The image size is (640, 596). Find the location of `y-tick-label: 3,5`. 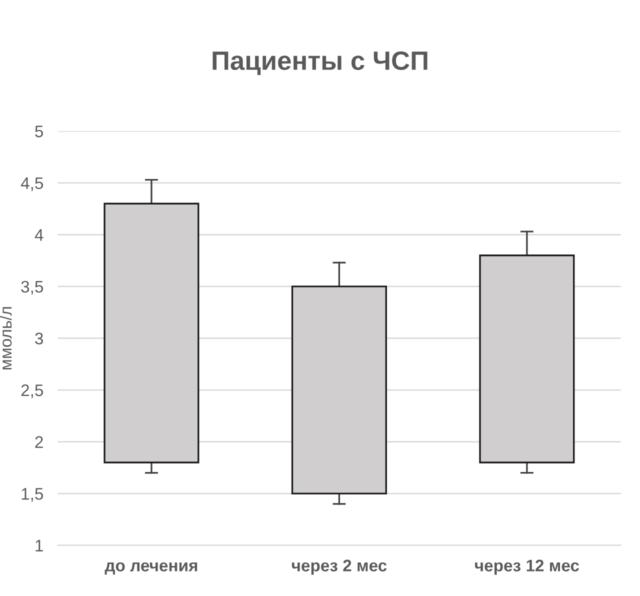

y-tick-label: 3,5 is located at coordinates (32, 287).